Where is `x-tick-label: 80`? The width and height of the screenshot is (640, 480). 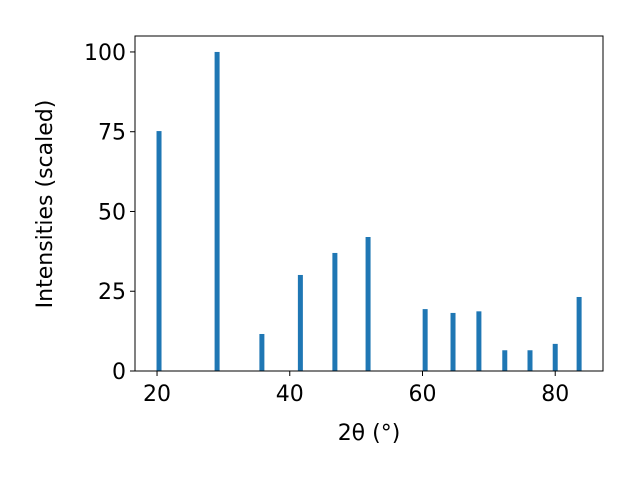
x-tick-label: 80 is located at coordinates (555, 394).